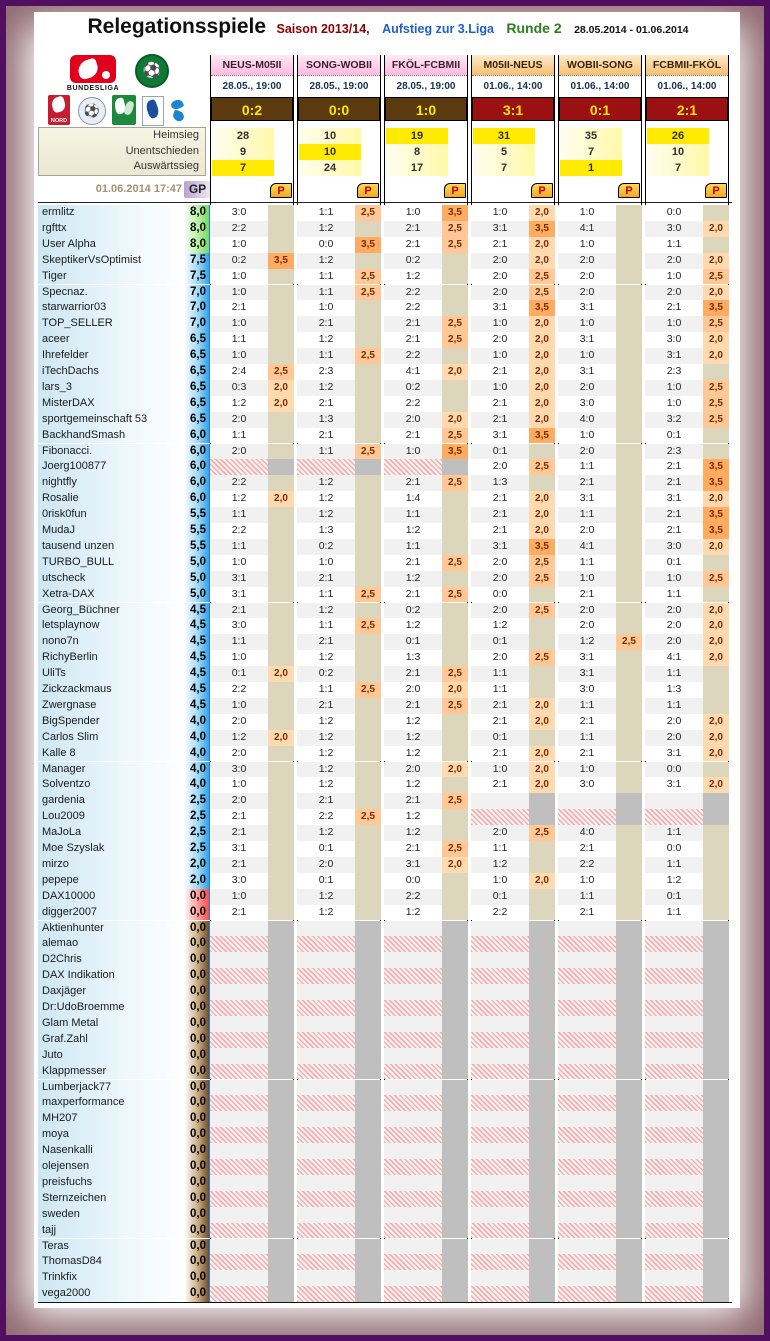  What do you see at coordinates (385, 896) in the screenshot?
I see `player-row: DAX10000 0,0 1:0 1:2 2:2 0:1 1:1 0:1` at bounding box center [385, 896].